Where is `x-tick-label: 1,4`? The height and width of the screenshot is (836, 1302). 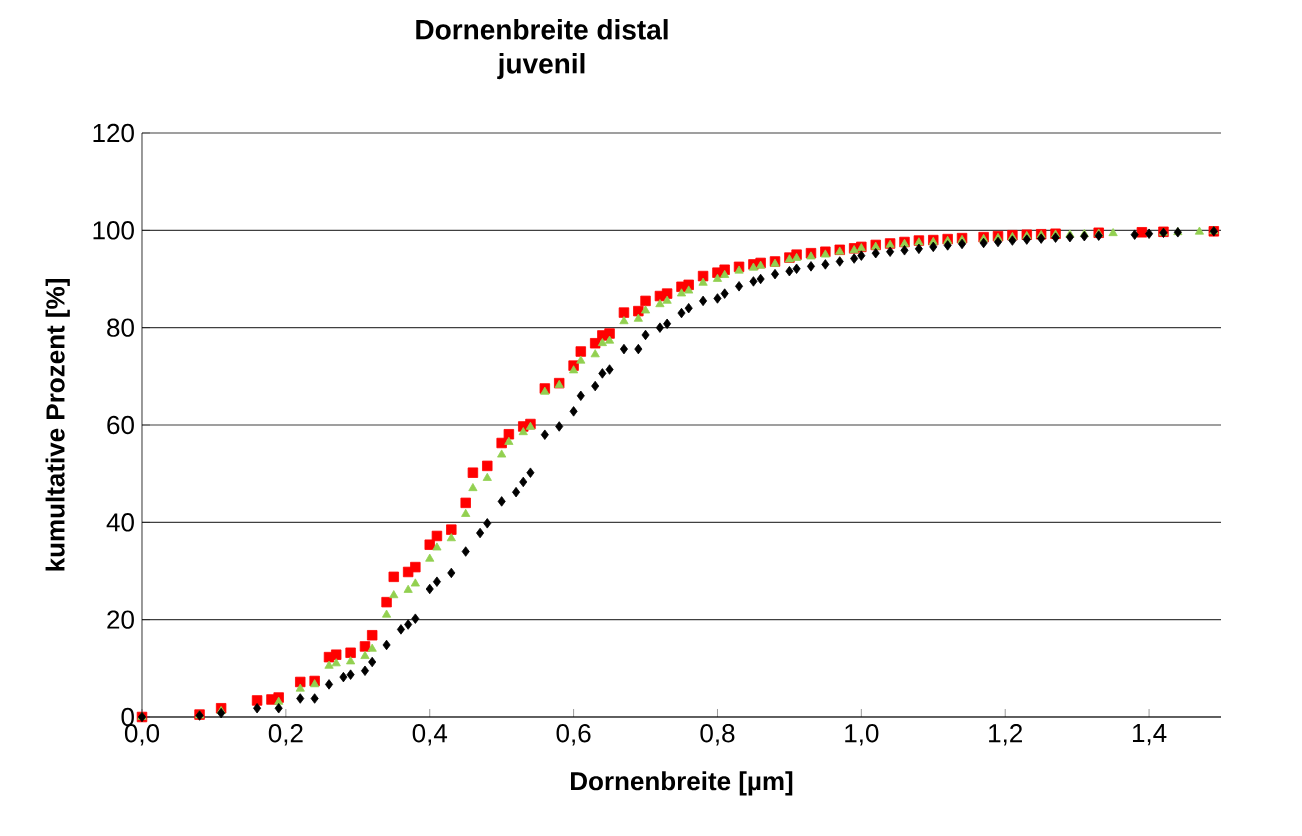 x-tick-label: 1,4 is located at coordinates (1149, 735).